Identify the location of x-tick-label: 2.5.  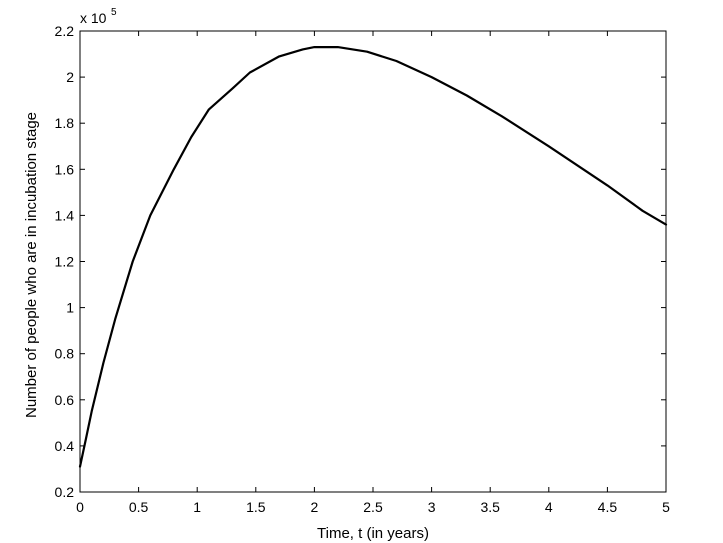
(373, 507).